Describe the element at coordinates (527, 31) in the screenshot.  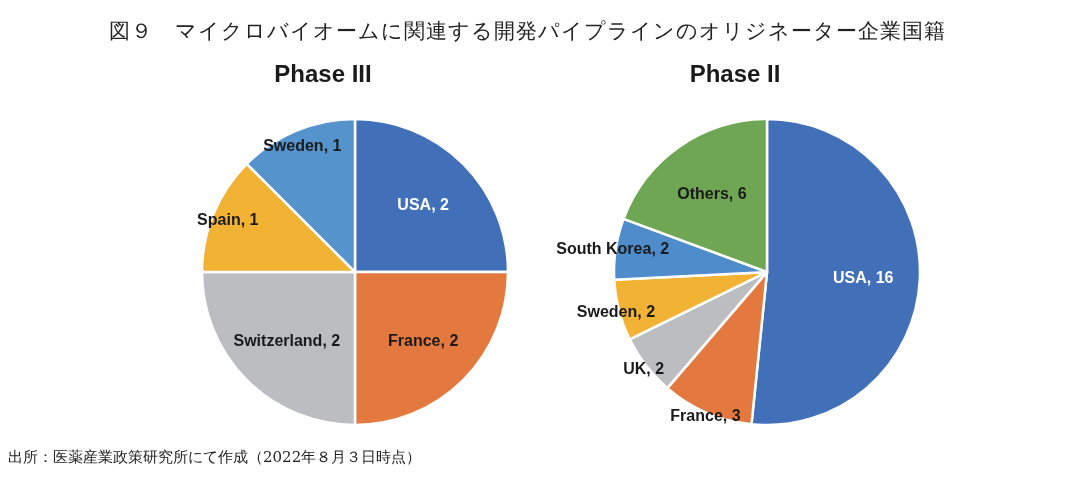
I see `title: 図９ マイクロバイオームに関連する開発パイプラインのオリジネーター企業国籍` at that location.